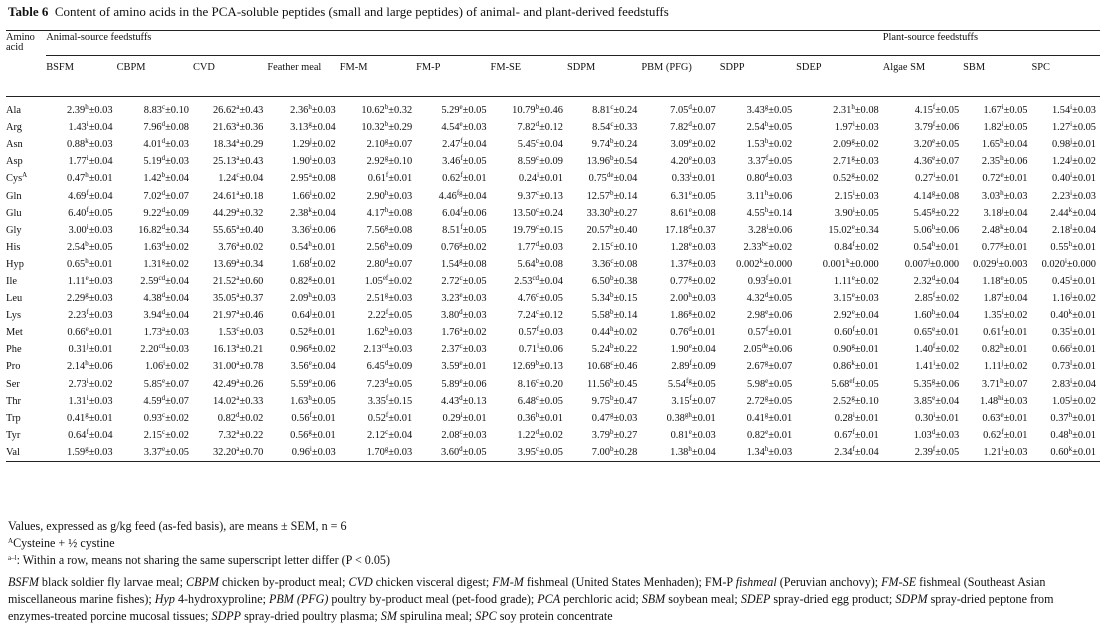  What do you see at coordinates (770, 332) in the screenshot?
I see `value-cell: 0.57f±0.01` at bounding box center [770, 332].